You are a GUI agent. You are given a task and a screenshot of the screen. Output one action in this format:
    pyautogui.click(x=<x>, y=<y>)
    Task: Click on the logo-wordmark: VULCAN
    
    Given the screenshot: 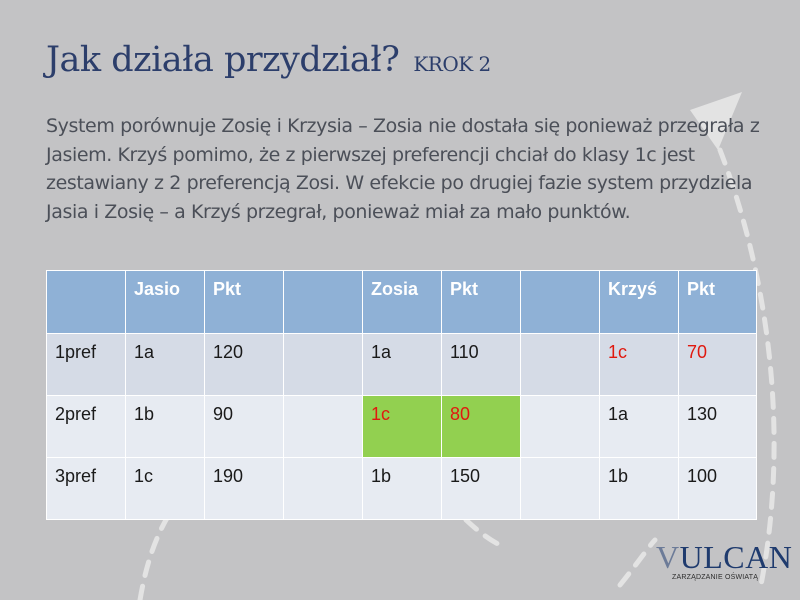 What is the action you would take?
    pyautogui.click(x=724, y=557)
    